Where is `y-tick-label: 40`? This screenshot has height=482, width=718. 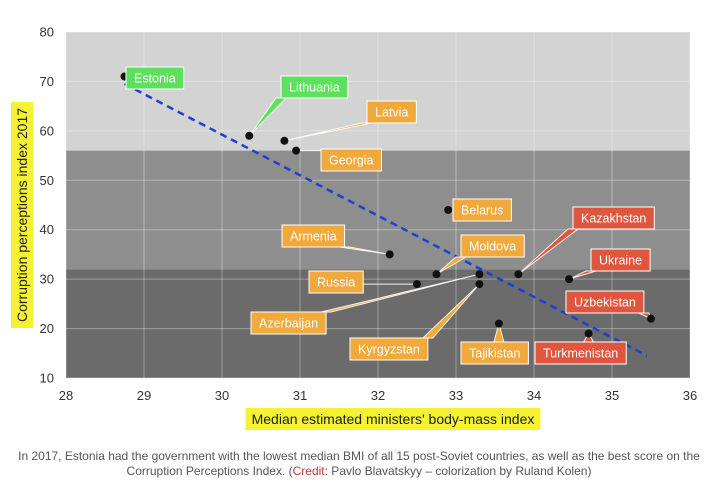
y-tick-label: 40 is located at coordinates (47, 229).